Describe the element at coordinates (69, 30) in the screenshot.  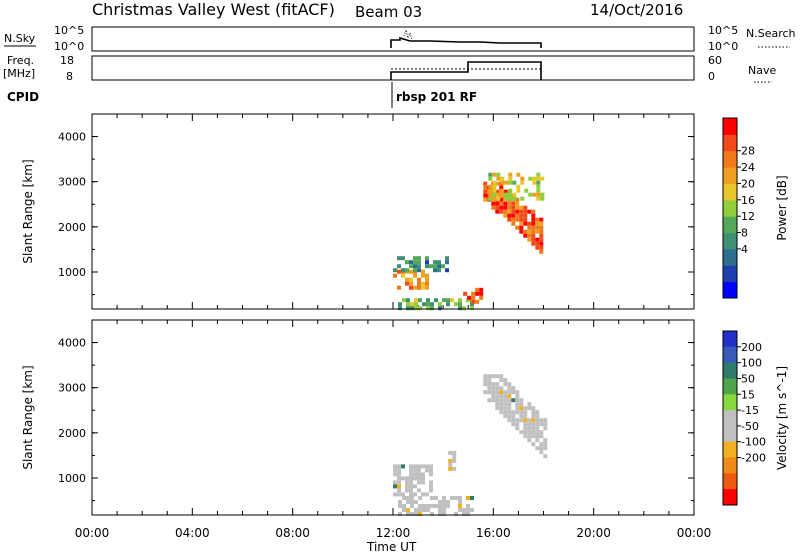
I see `nsky-tick-top: 10^5` at that location.